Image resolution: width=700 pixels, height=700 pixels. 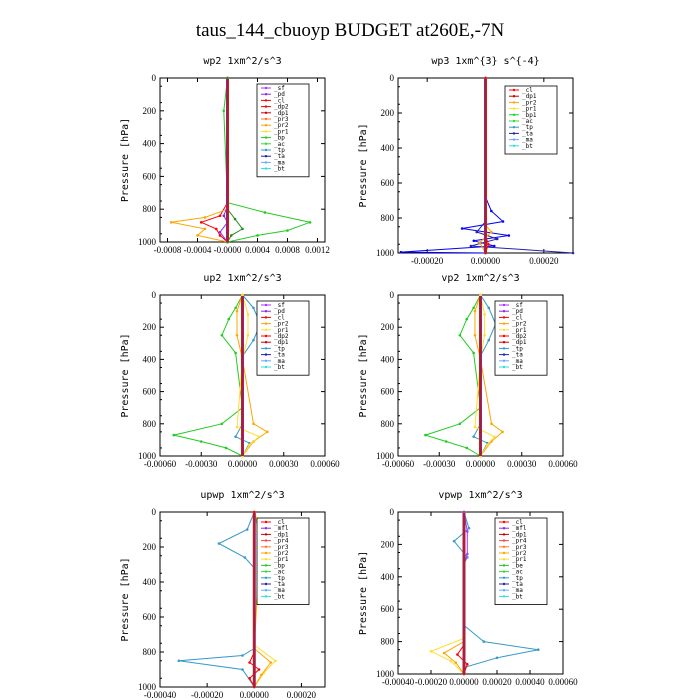 What do you see at coordinates (198, 250) in the screenshot?
I see `x-tick-label: -0.0004` at bounding box center [198, 250].